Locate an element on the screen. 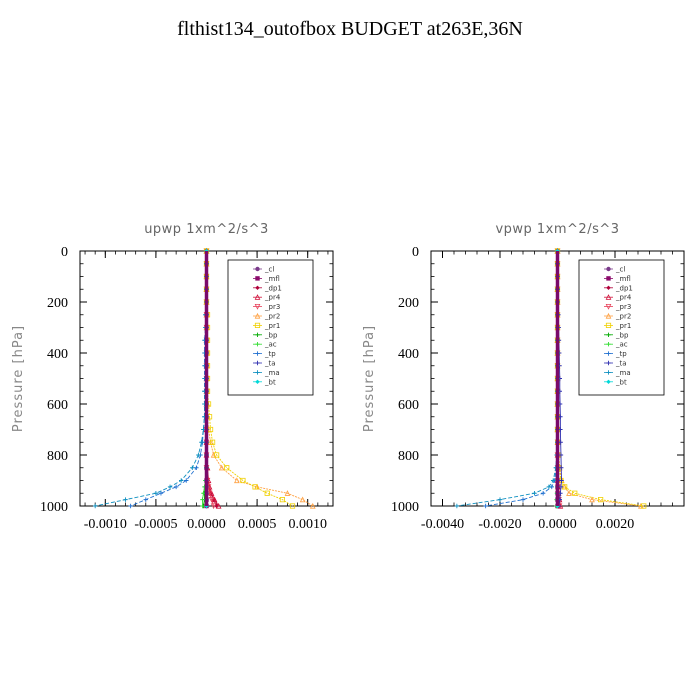 This screenshot has width=700, height=700. legend-label: _ma is located at coordinates (623, 373).